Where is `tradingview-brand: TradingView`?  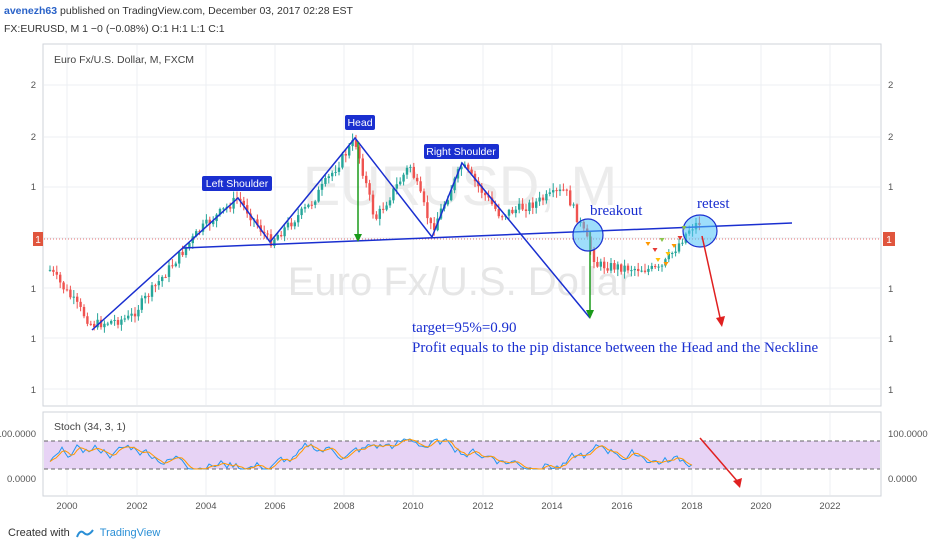 tradingview-brand: TradingView is located at coordinates (130, 533).